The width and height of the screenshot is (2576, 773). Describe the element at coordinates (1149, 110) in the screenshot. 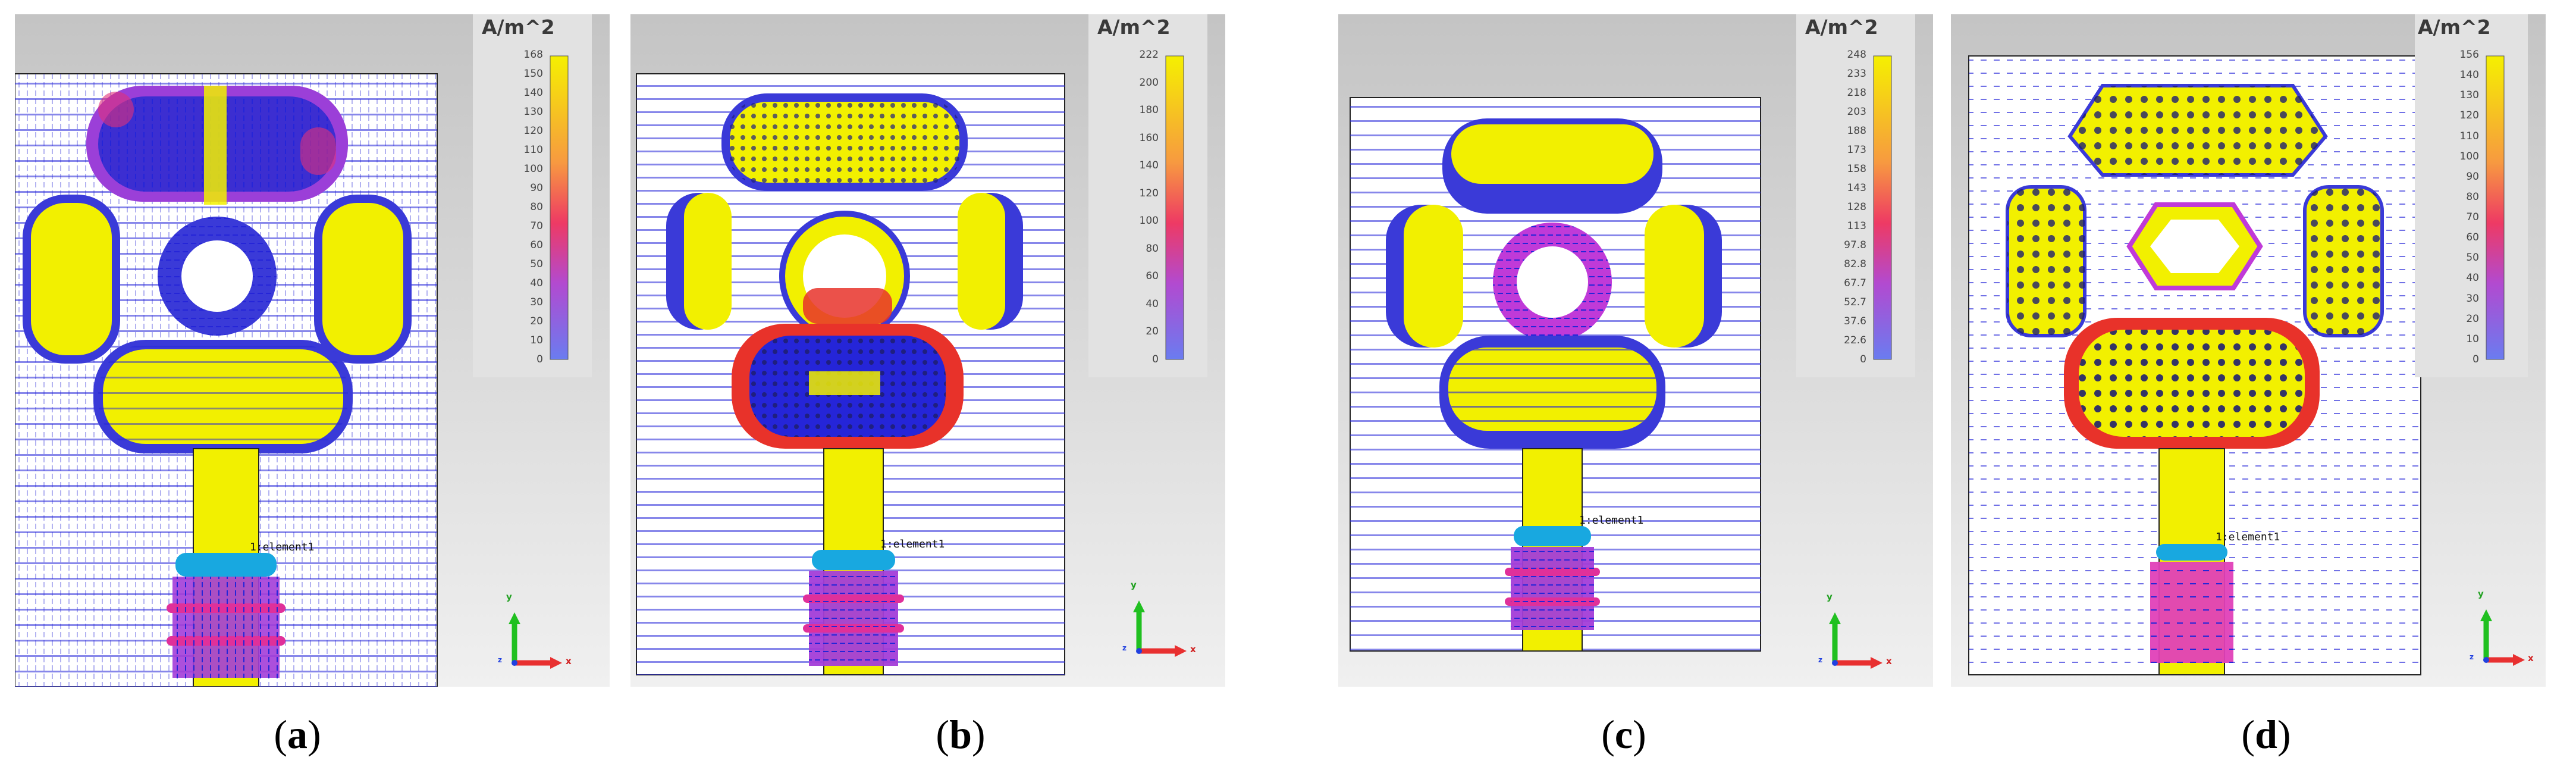

I see `colorbar-tick: 180` at that location.